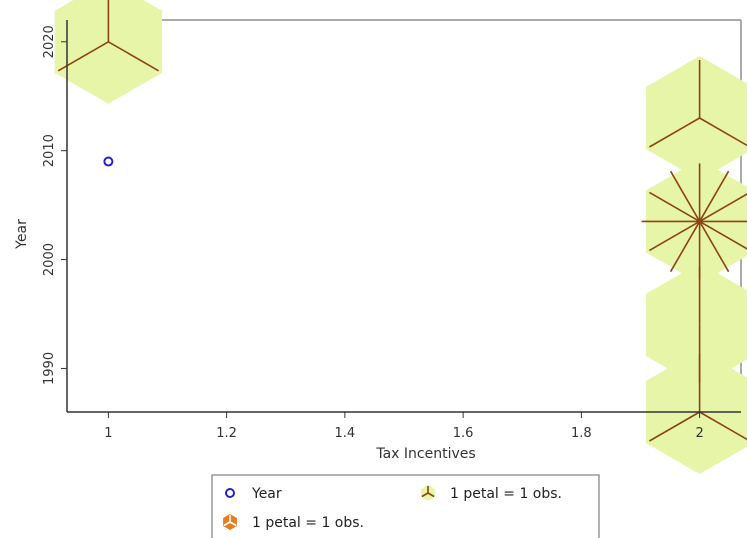 Image resolution: width=747 pixels, height=538 pixels. Describe the element at coordinates (49, 41) in the screenshot. I see `y-tick-label-3: 2020` at that location.